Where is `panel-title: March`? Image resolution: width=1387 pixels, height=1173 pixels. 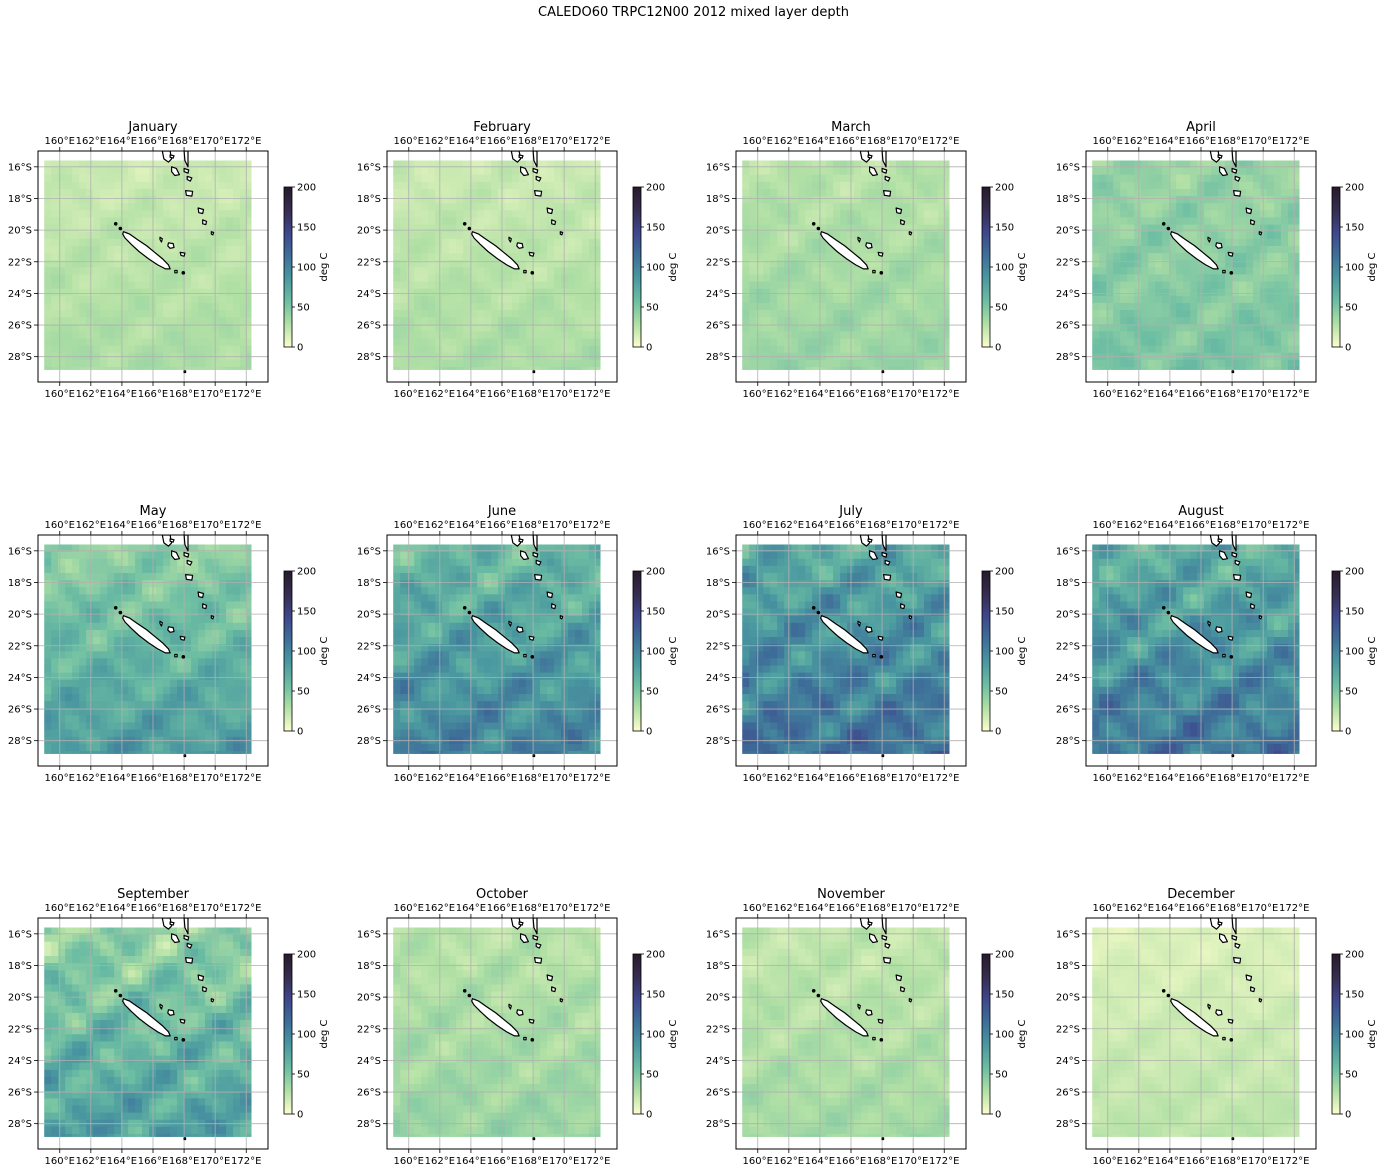 panel-title: March is located at coordinates (851, 127).